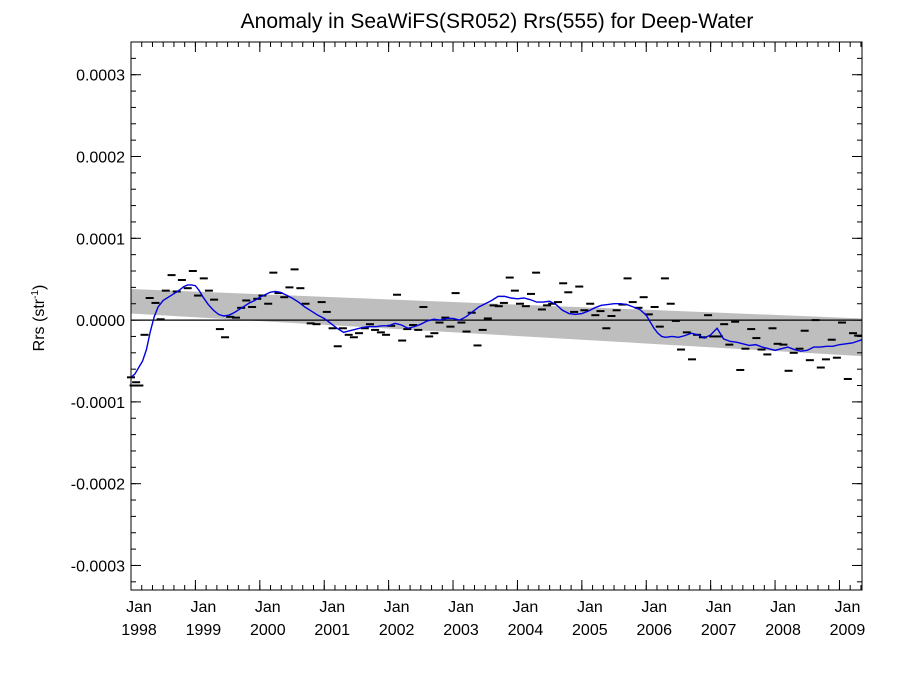  What do you see at coordinates (39, 318) in the screenshot?
I see `y-axis-label: Rrs (str-1)` at bounding box center [39, 318].